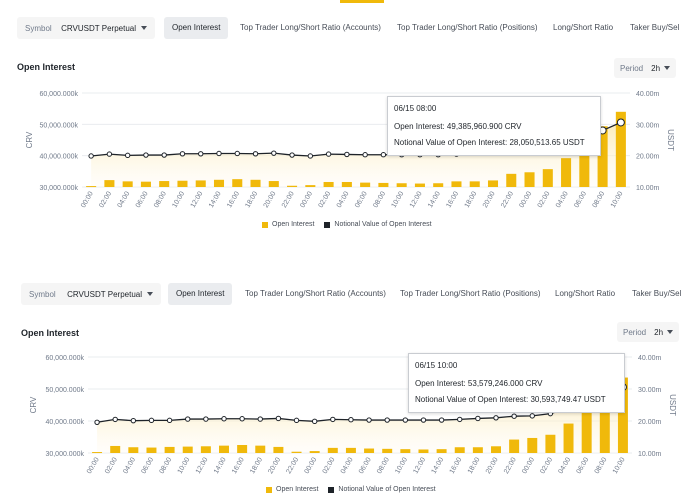 The height and width of the screenshot is (502, 700). I want to click on y-tick-label: 40,000.000k, so click(58, 157).